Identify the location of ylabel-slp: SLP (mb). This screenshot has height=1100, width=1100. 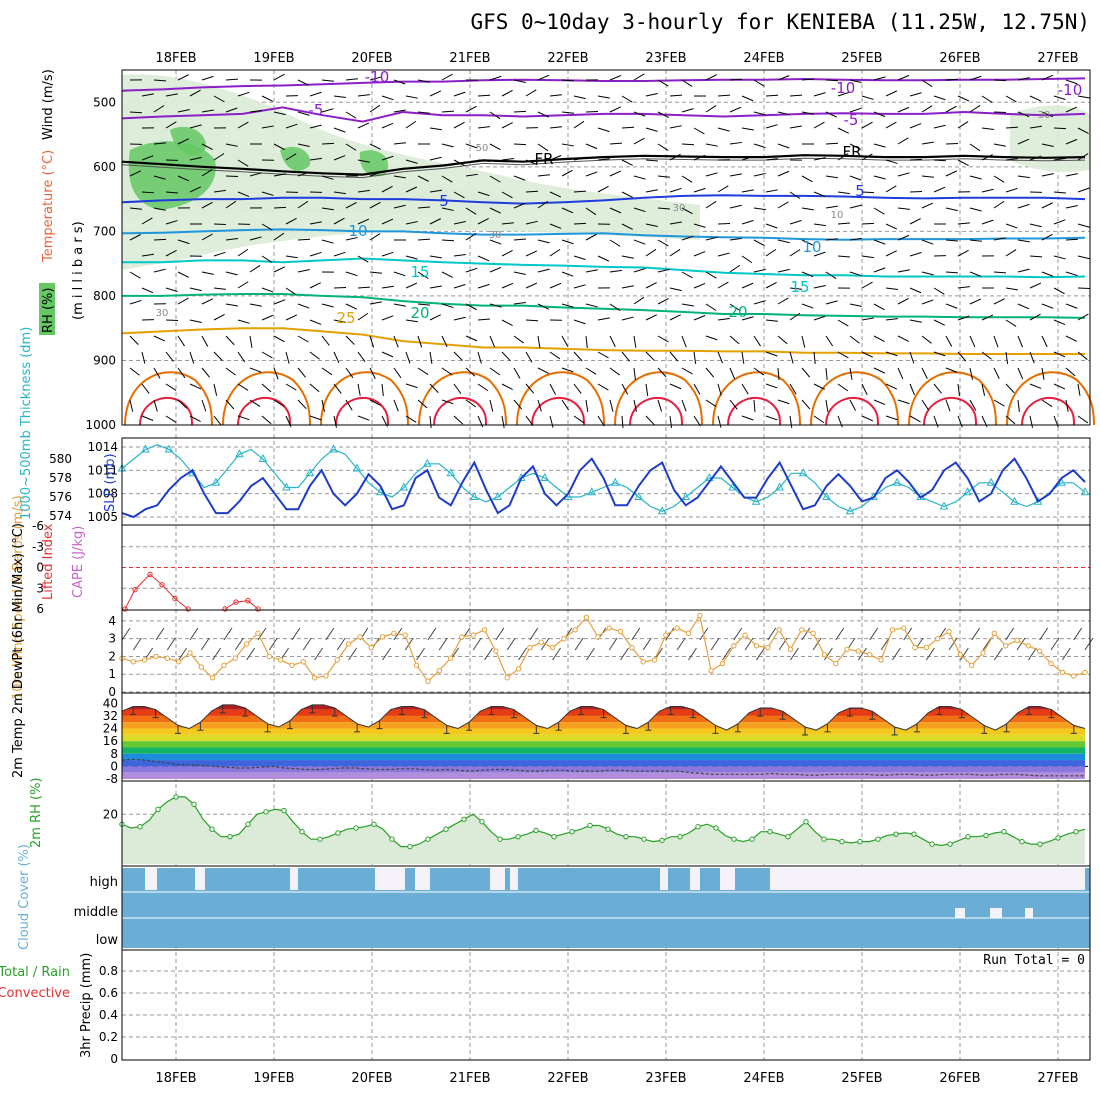
(110, 482).